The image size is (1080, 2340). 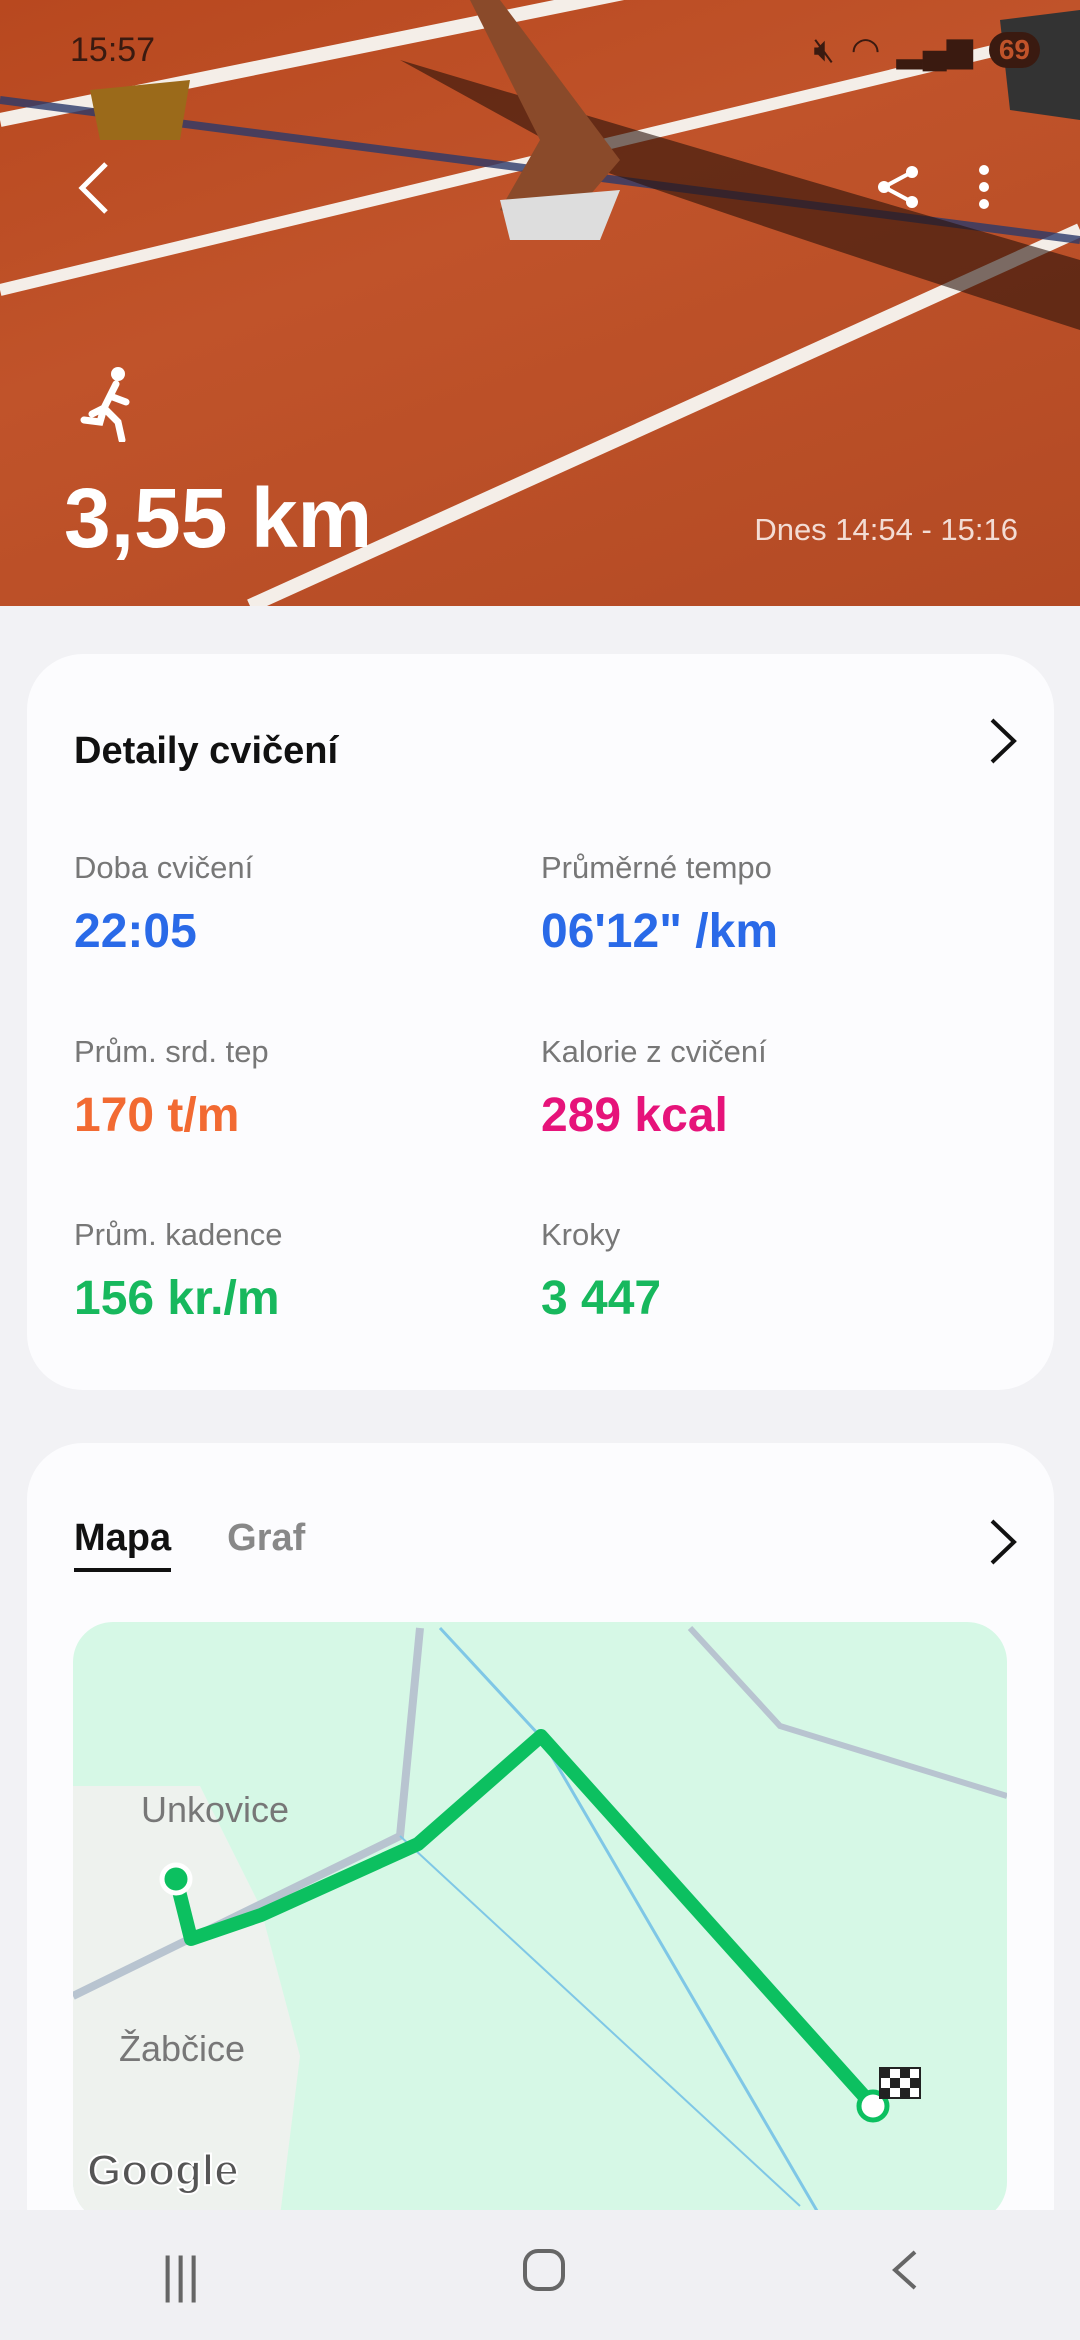 I want to click on distance-value: 3,55 km, so click(x=218, y=518).